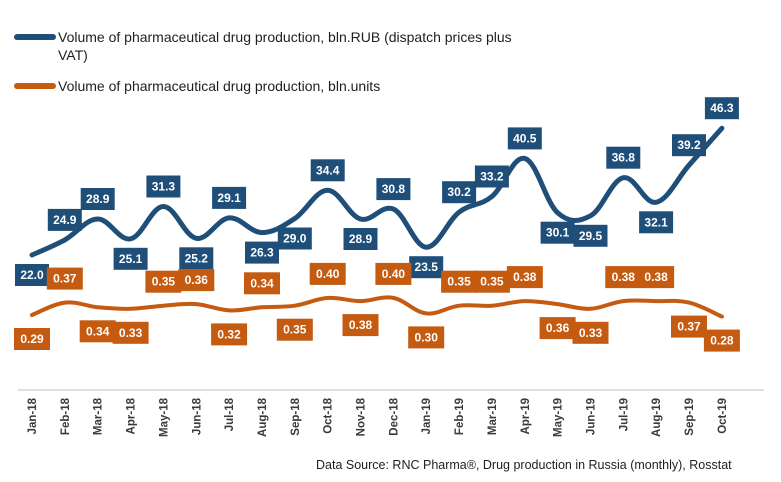 The image size is (781, 482). Describe the element at coordinates (723, 416) in the screenshot. I see `x-tick-oct-19: Oct-19` at that location.